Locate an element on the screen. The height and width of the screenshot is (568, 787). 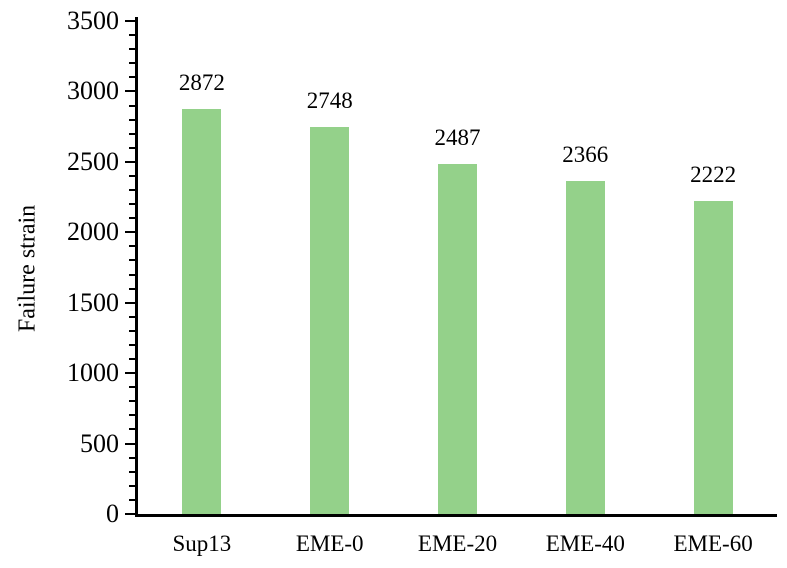
y-axis-tick-label: 3000 is located at coordinates (93, 91).